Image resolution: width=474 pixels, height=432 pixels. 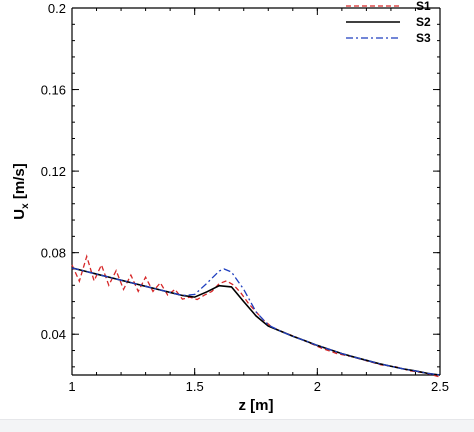 What do you see at coordinates (237, 425) in the screenshot?
I see `footer-strip` at bounding box center [237, 425].